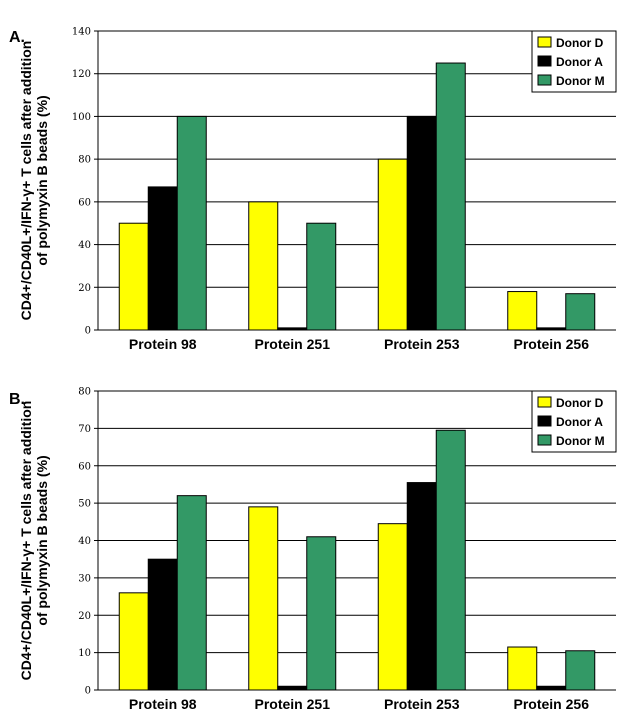 This screenshot has height=711, width=619. What do you see at coordinates (84, 578) in the screenshot?
I see `y-tick-label: 30` at bounding box center [84, 578].